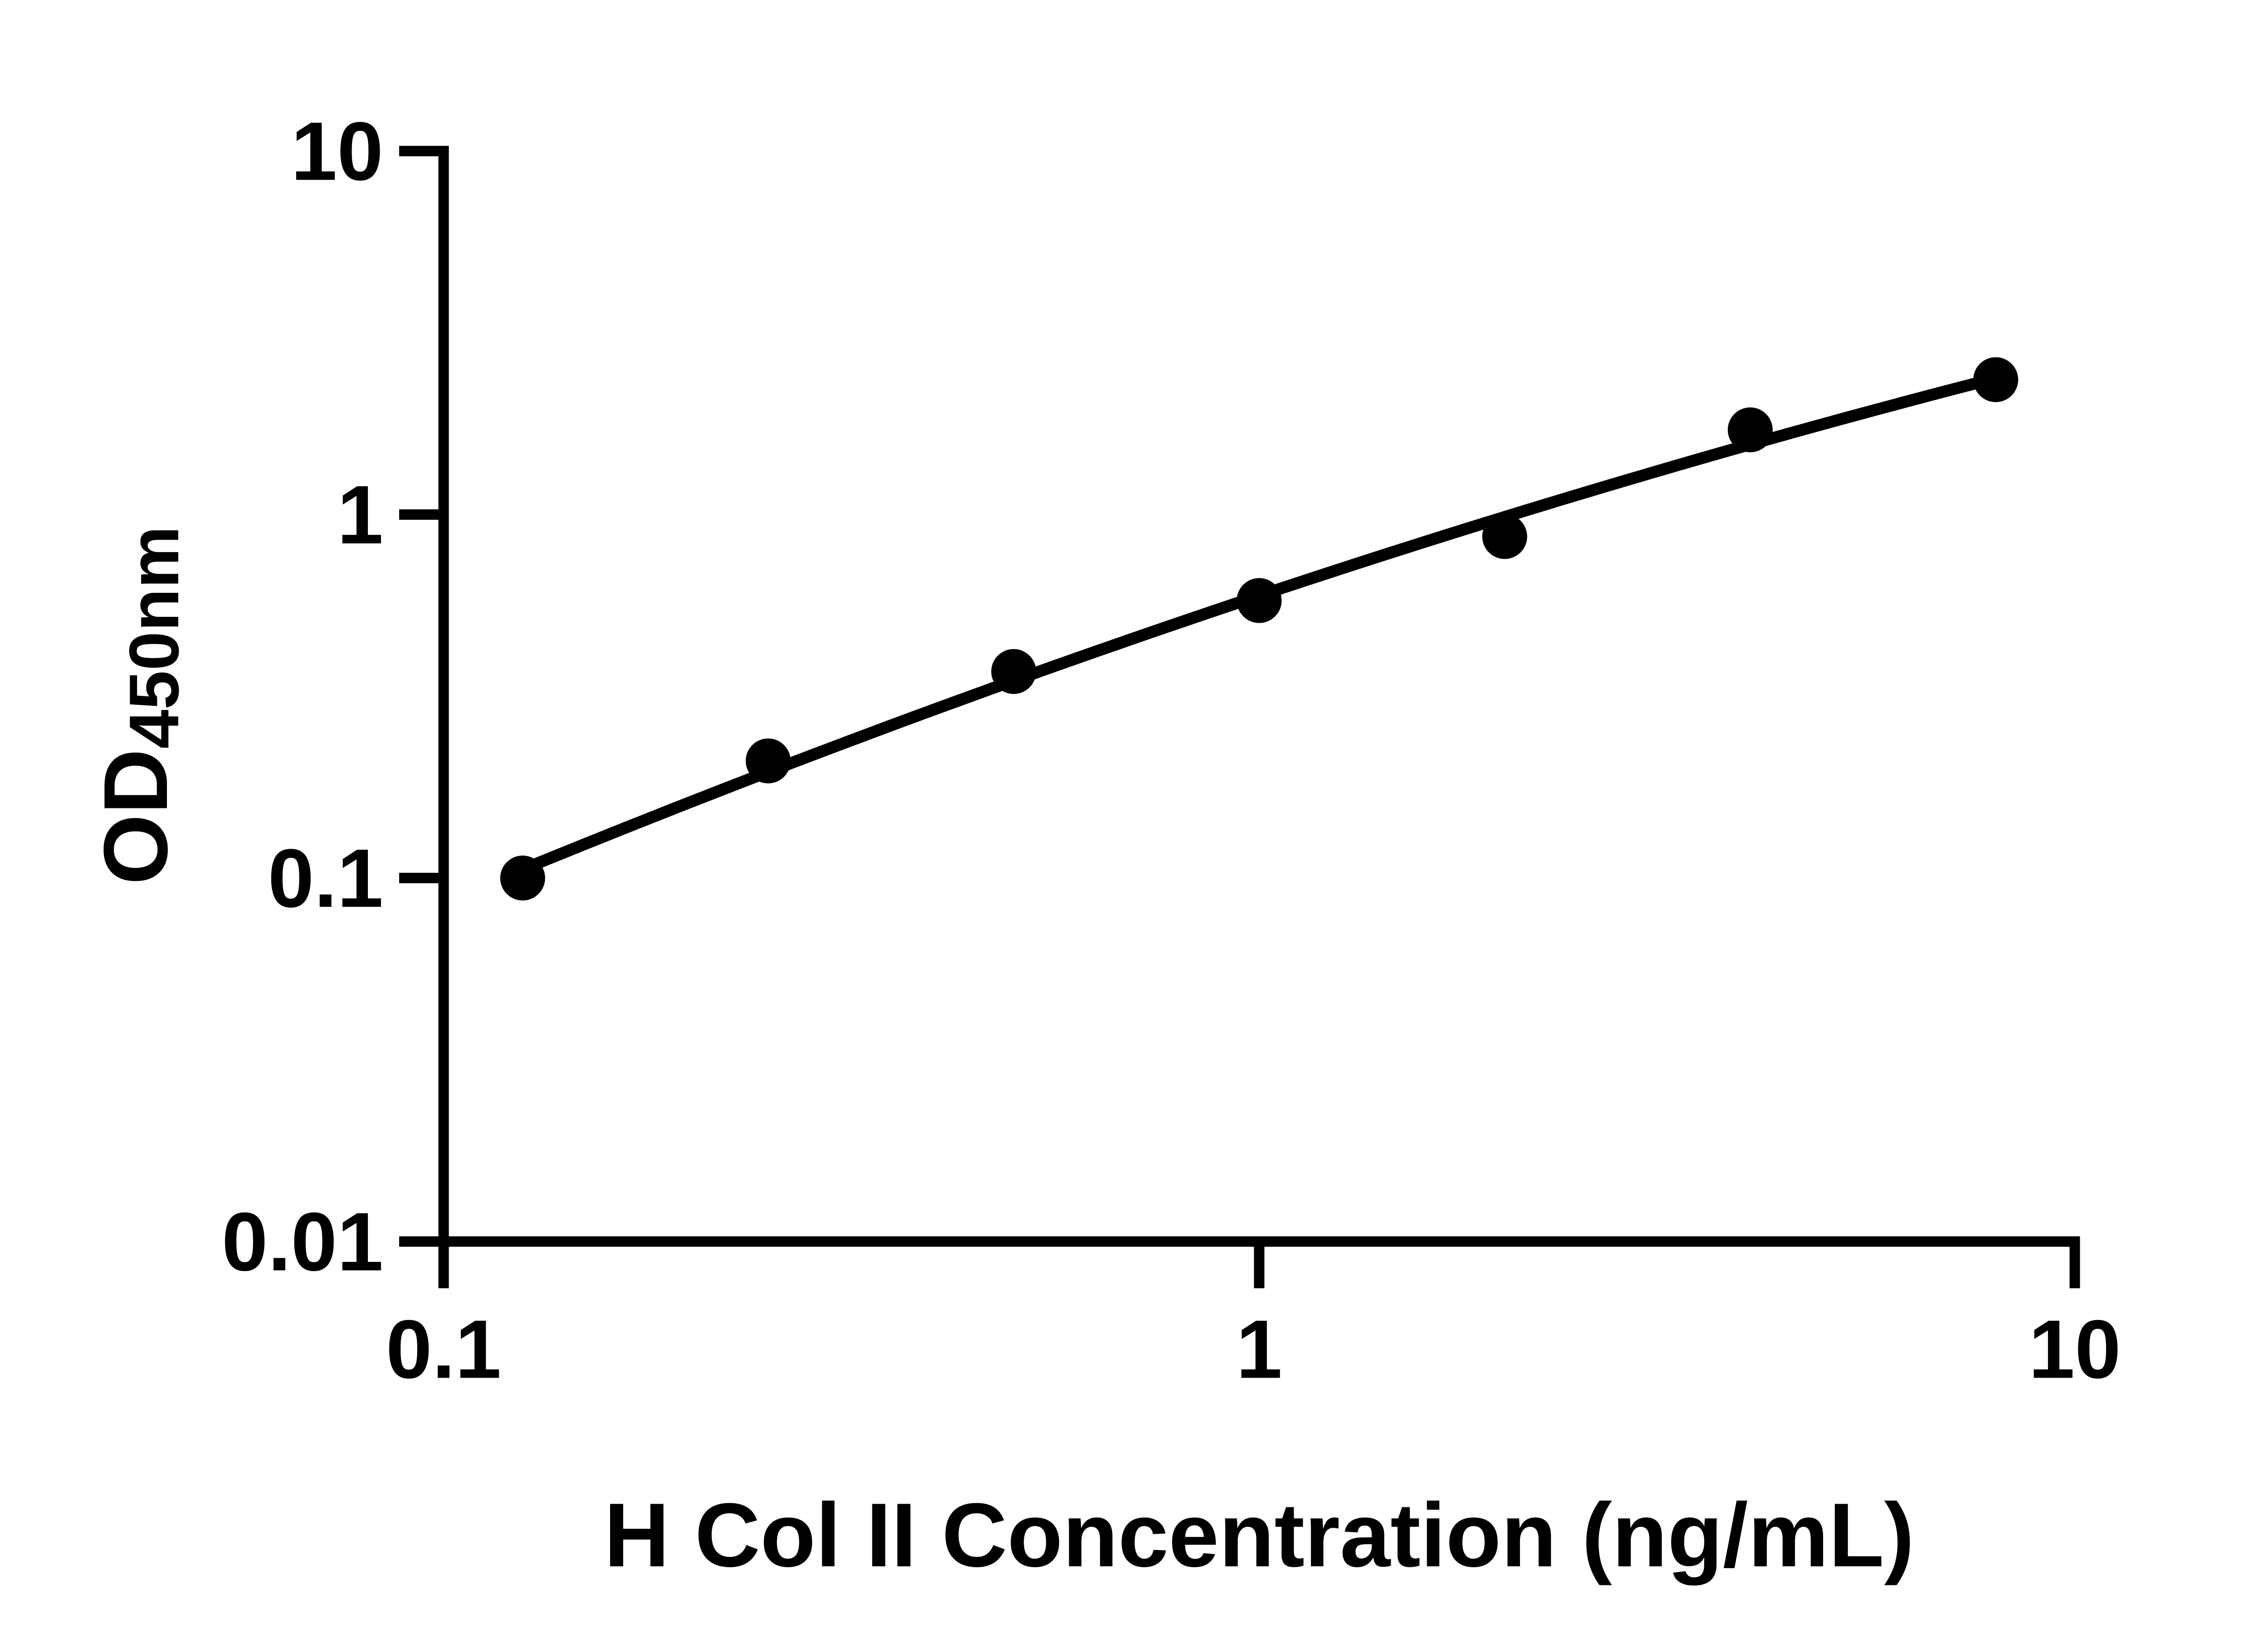 The height and width of the screenshot is (1633, 2268). I want to click on y-tick-label: 1, so click(360, 514).